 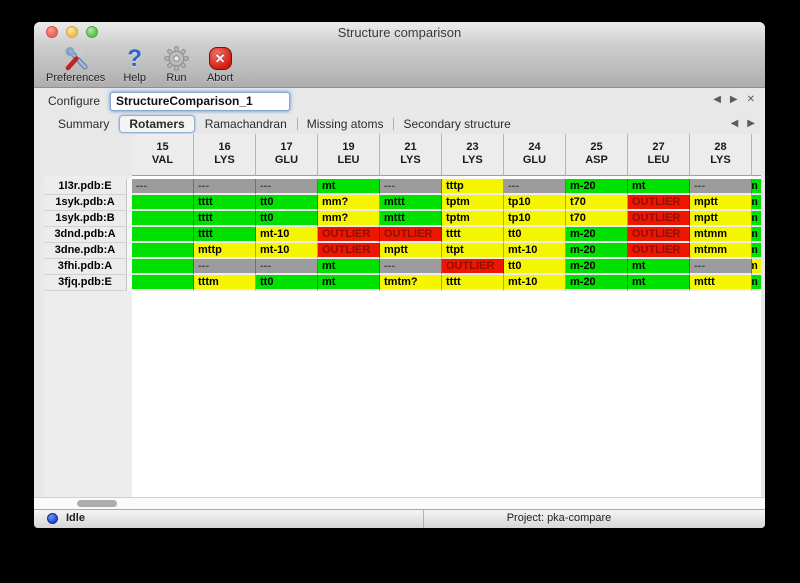 I want to click on column-header, so click(x=756, y=155).